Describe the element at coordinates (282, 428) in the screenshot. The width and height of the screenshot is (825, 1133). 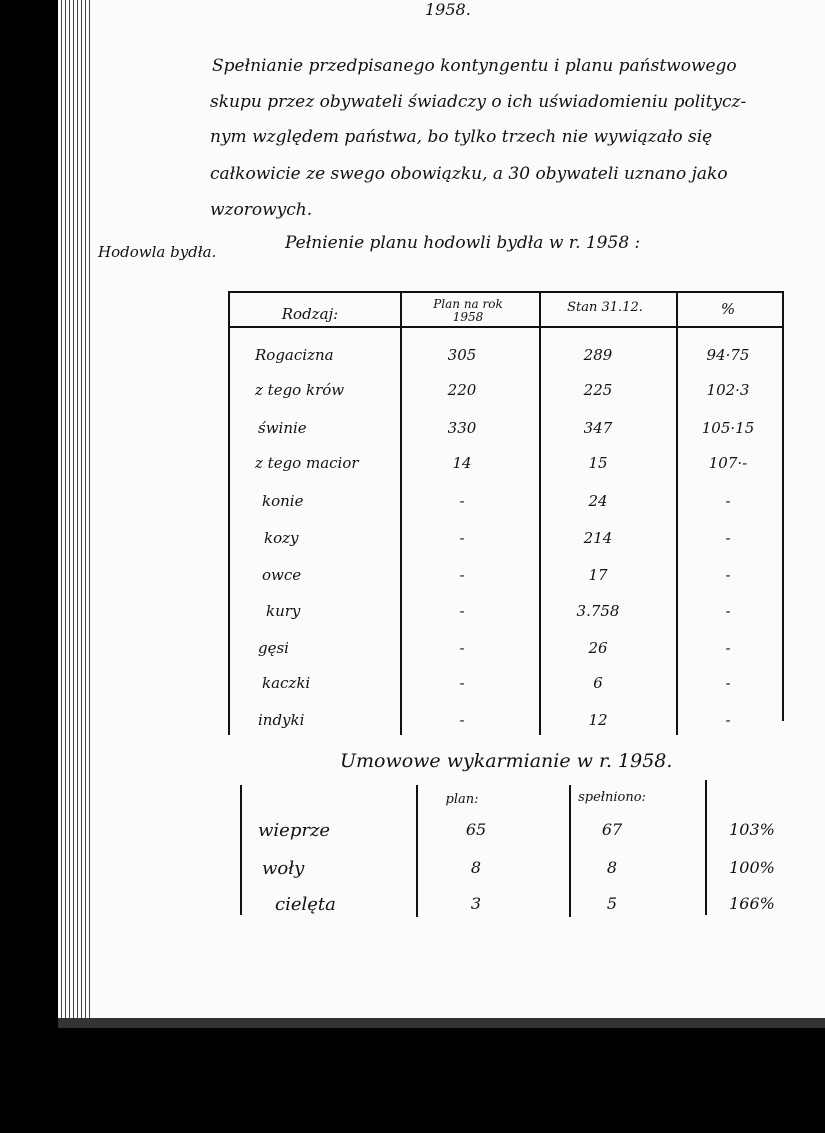
I see `row-label: świnie` at that location.